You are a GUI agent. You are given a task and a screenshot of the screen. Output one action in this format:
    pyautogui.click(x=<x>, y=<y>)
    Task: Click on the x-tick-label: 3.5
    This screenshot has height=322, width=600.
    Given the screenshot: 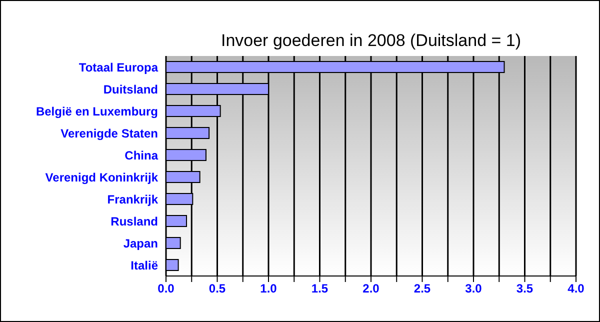 What is the action you would take?
    pyautogui.click(x=525, y=289)
    